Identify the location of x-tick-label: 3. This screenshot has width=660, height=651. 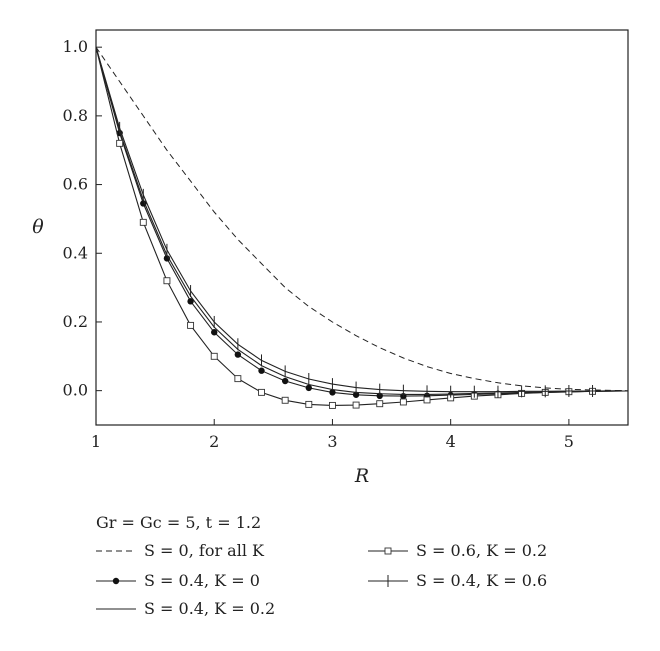
(332, 441).